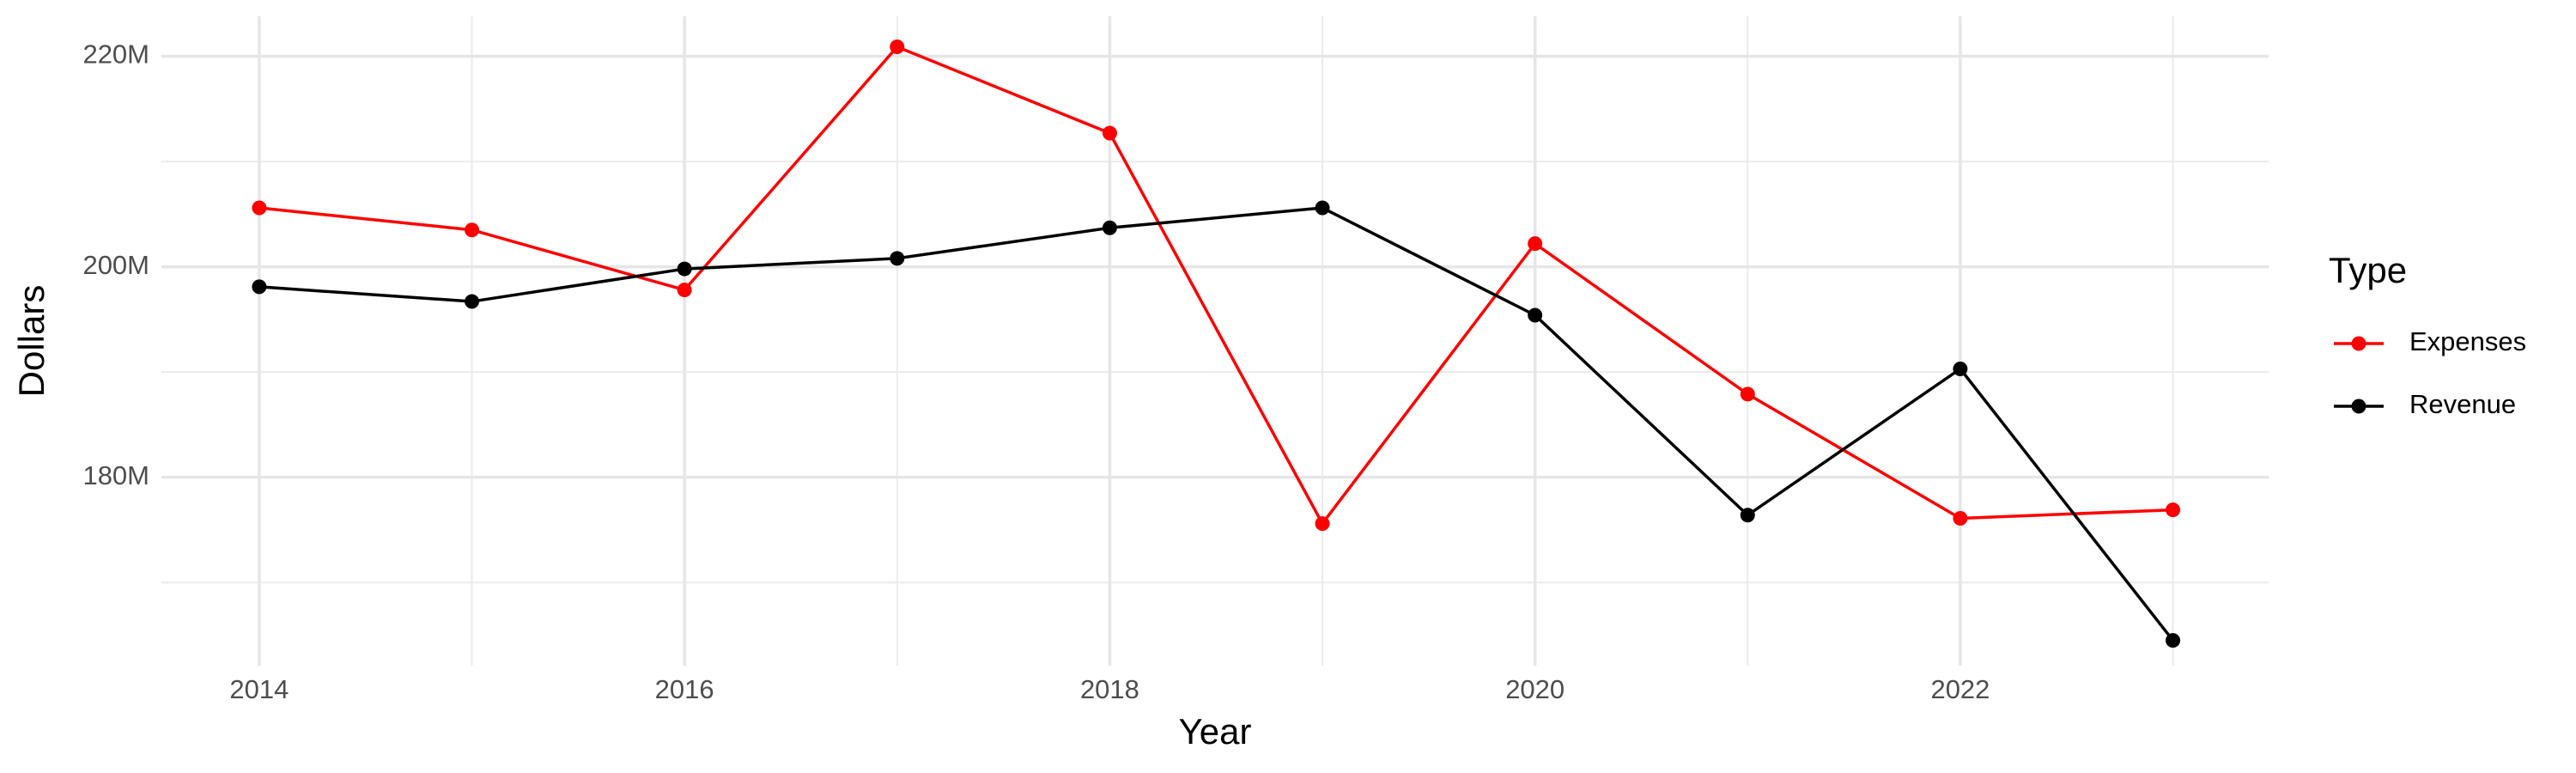 The height and width of the screenshot is (773, 2576). What do you see at coordinates (259, 689) in the screenshot?
I see `x-tick-label: 2014` at bounding box center [259, 689].